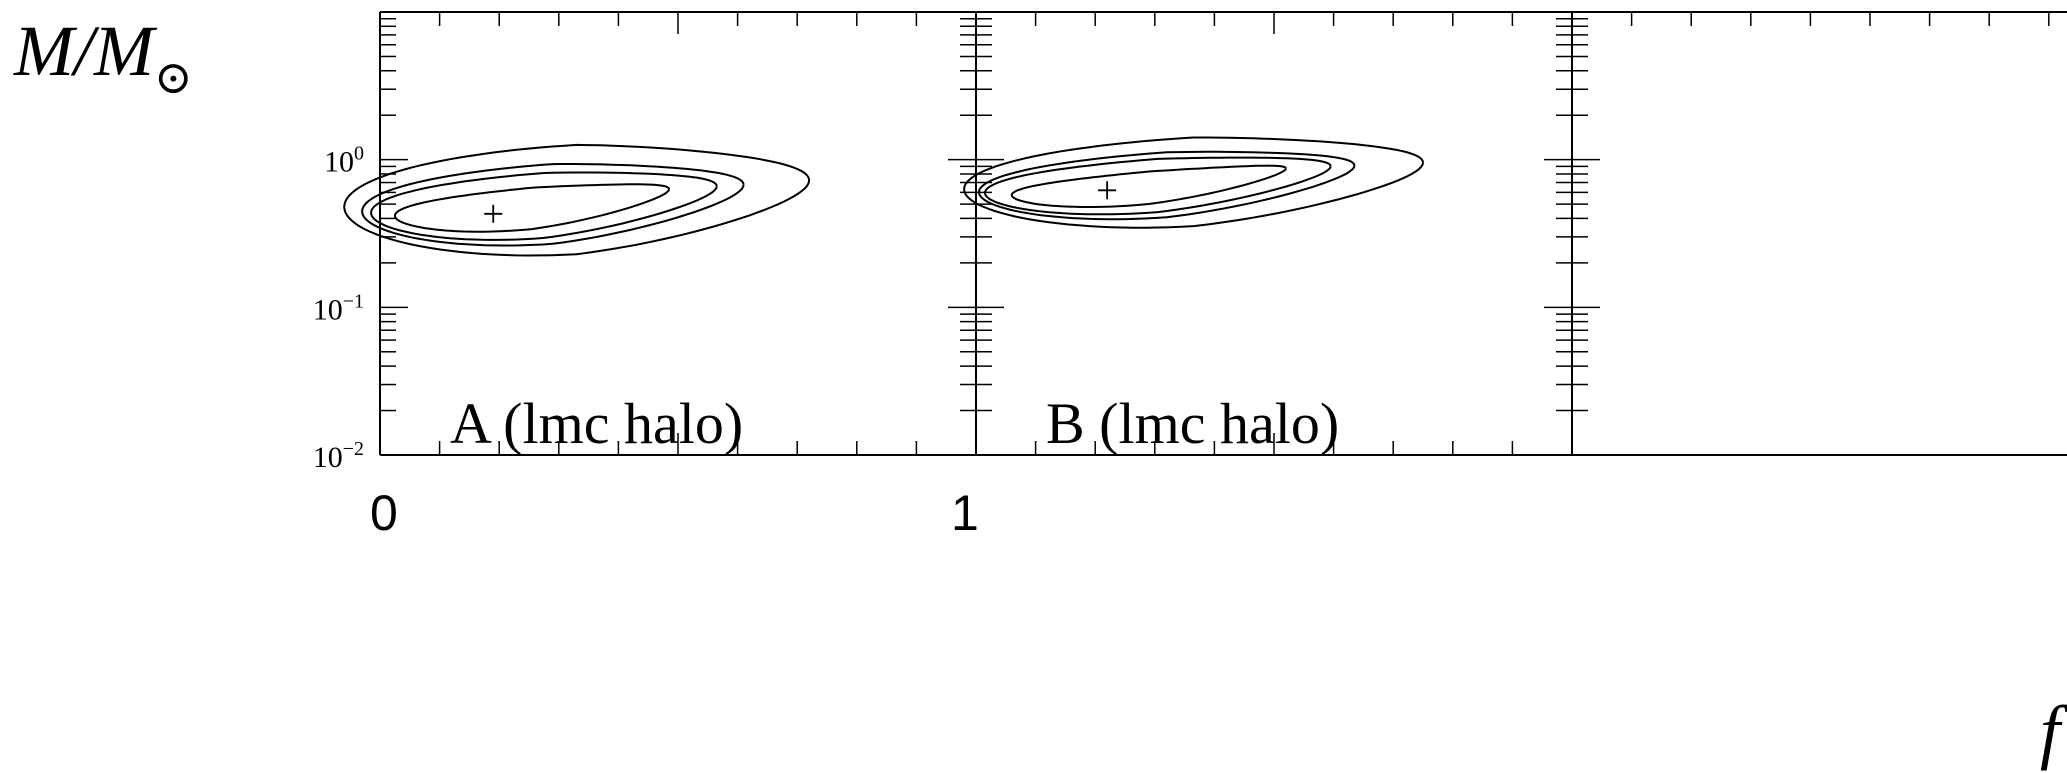  What do you see at coordinates (965, 513) in the screenshot?
I see `outer-x-tick-1: 1` at bounding box center [965, 513].